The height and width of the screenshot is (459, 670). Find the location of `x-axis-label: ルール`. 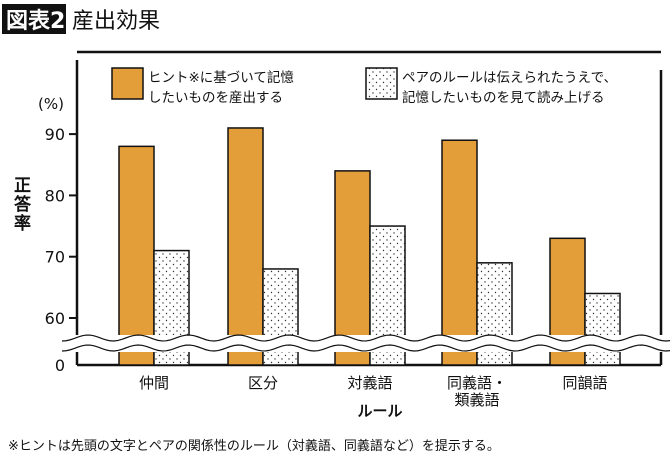

x-axis-label: ルール is located at coordinates (379, 411).